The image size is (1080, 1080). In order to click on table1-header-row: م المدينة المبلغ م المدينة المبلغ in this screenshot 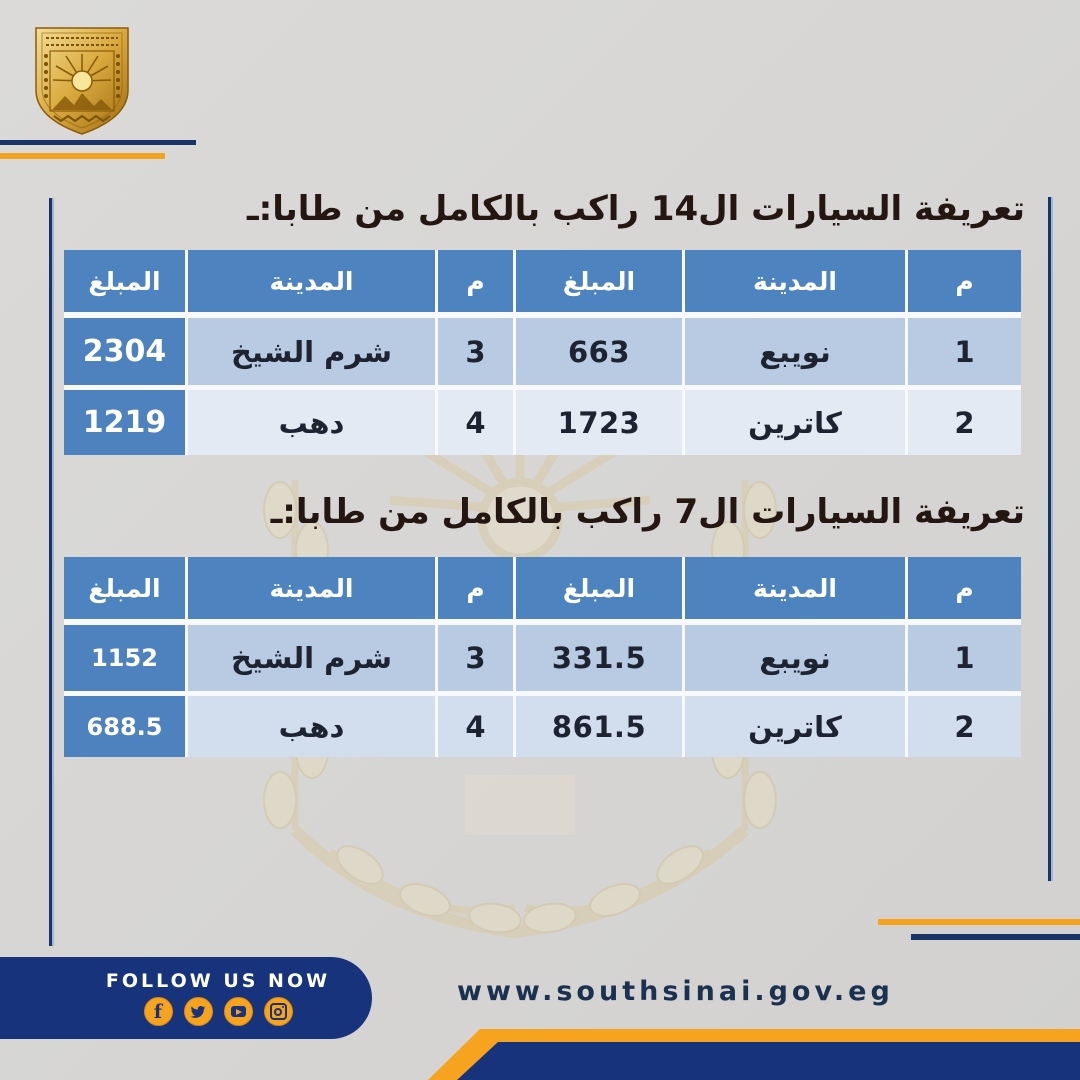, I will do `click(542, 281)`.